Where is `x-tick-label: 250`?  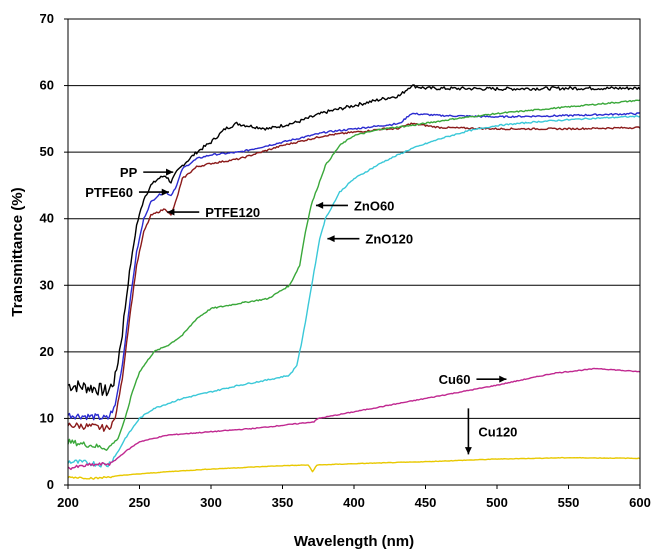 x-tick-label: 250 is located at coordinates (140, 502).